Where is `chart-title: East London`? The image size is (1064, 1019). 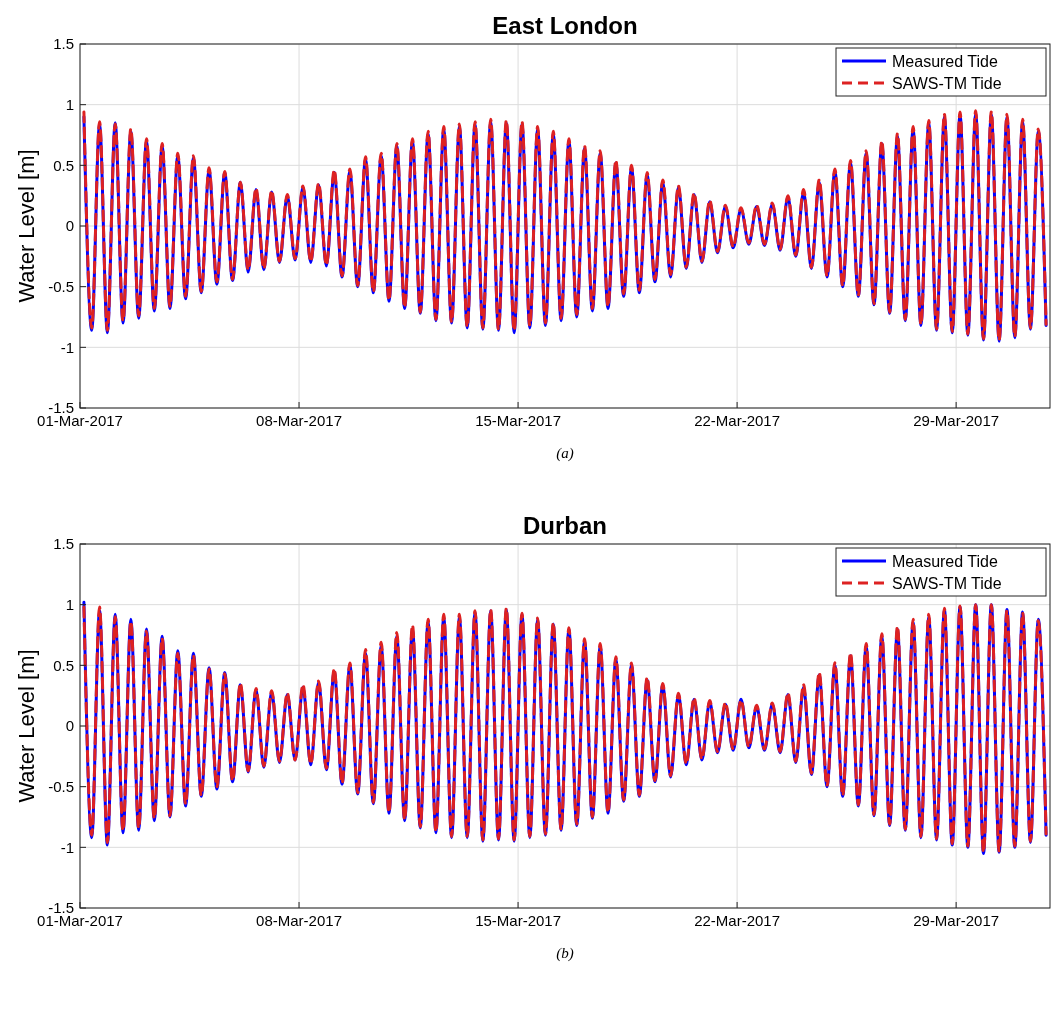
chart-title: East London is located at coordinates (565, 25).